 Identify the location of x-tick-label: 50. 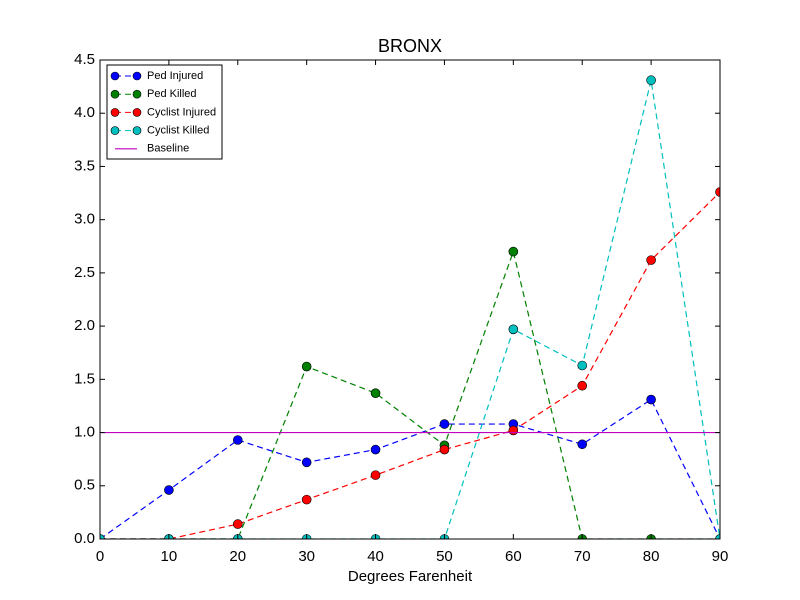
(444, 556).